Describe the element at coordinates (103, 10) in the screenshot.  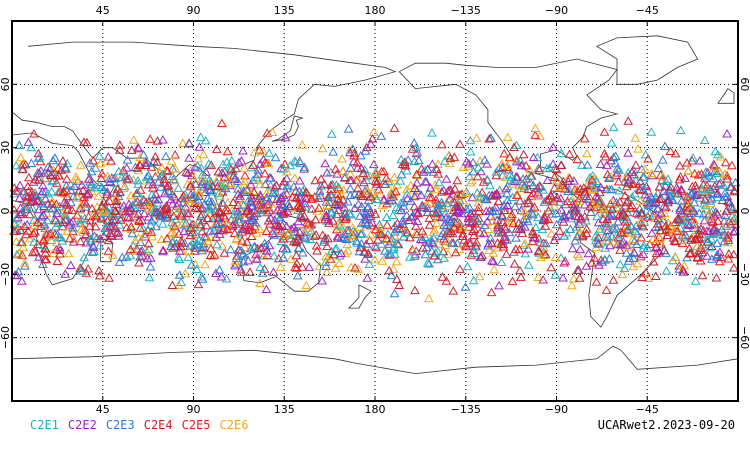
I see `lon-label-top-0: 45` at that location.